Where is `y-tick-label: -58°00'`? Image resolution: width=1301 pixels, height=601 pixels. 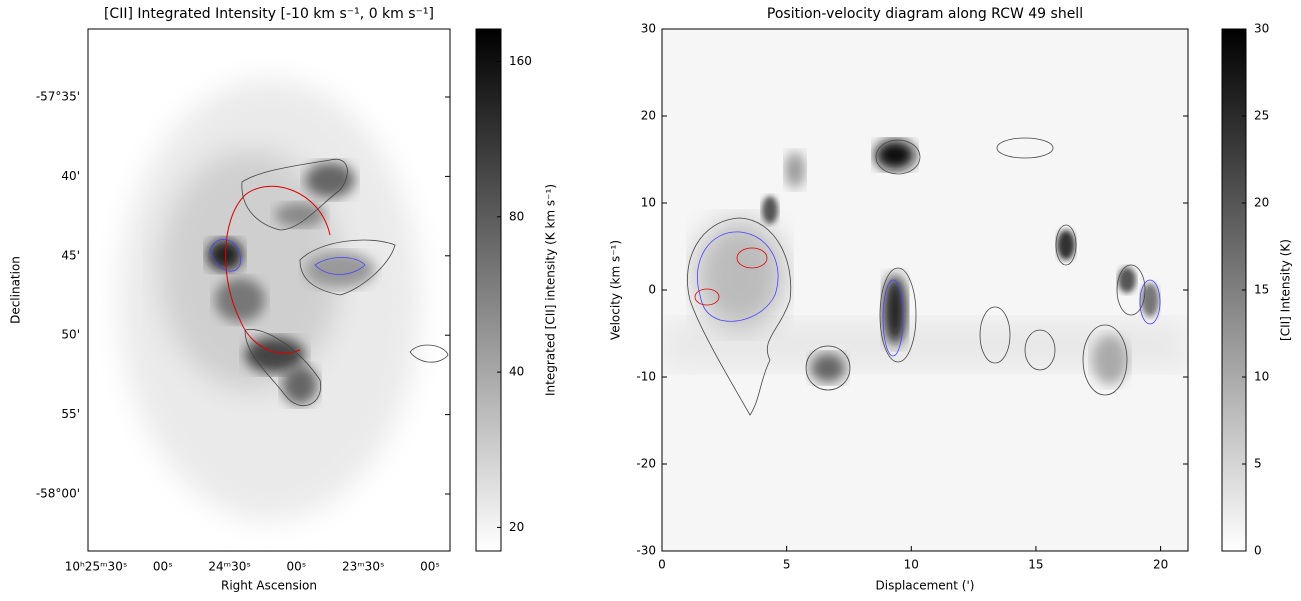 y-tick-label: -58°00' is located at coordinates (58, 494).